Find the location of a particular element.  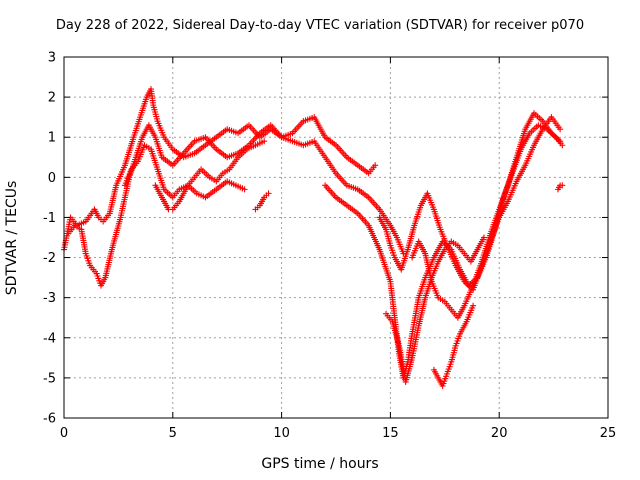

x-tick-label: 25 is located at coordinates (608, 433).